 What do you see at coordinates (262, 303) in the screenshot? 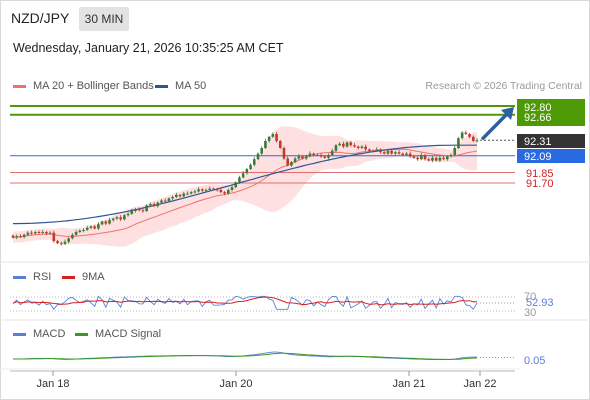
I see `rsi-plot` at bounding box center [262, 303].